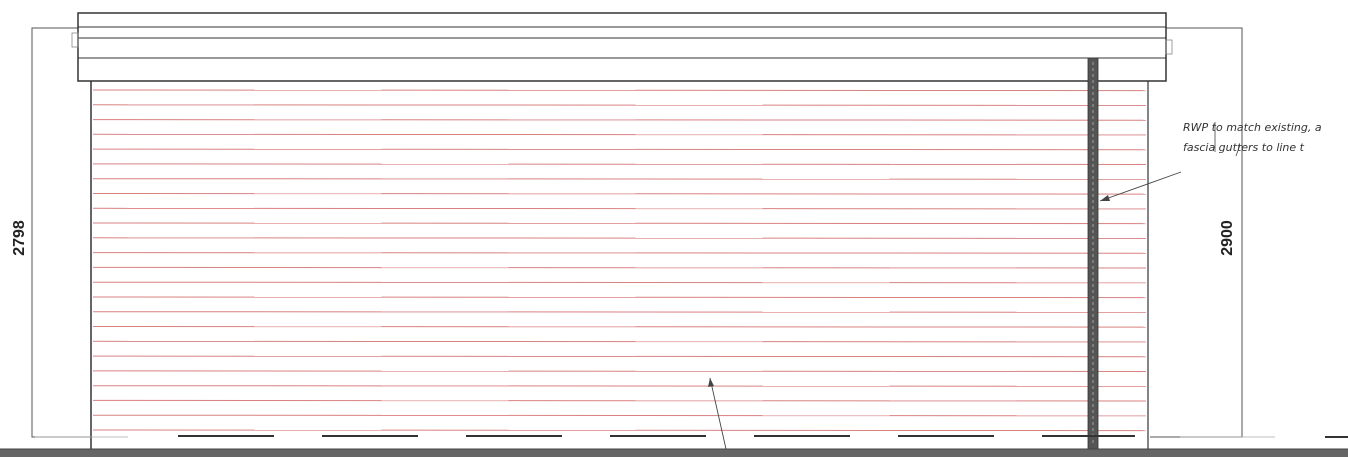 This screenshot has width=1348, height=457. What do you see at coordinates (1252, 127) in the screenshot?
I see `note-line-1: RWP to match existing, a` at bounding box center [1252, 127].